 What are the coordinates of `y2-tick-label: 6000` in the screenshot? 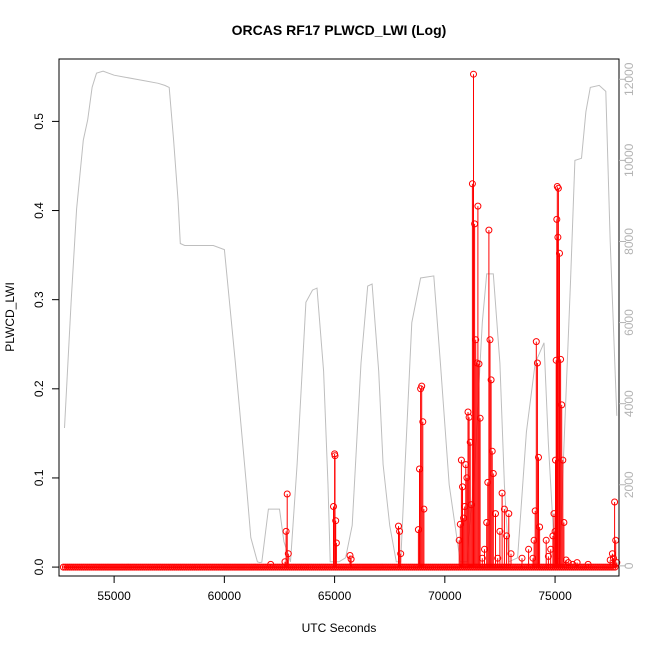 It's located at (629, 322).